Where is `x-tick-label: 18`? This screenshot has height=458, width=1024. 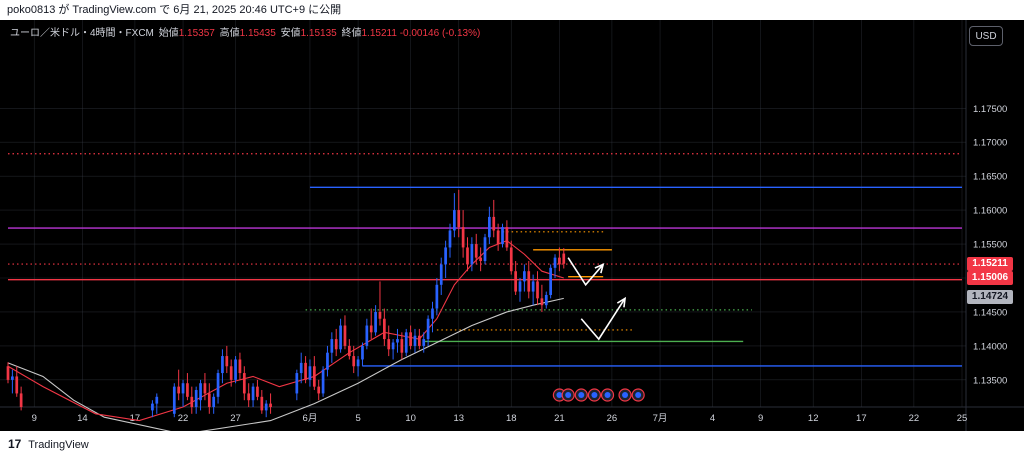
x-tick-label: 18 is located at coordinates (511, 418).